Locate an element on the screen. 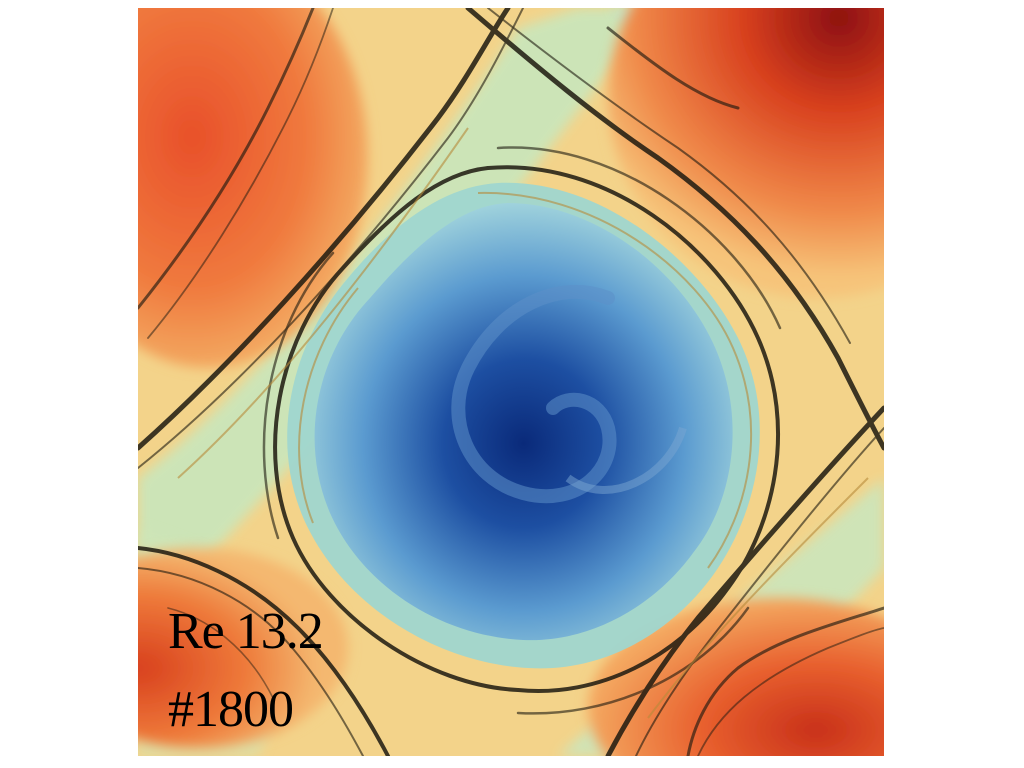  frame-number-label: #1800 is located at coordinates (231, 709).